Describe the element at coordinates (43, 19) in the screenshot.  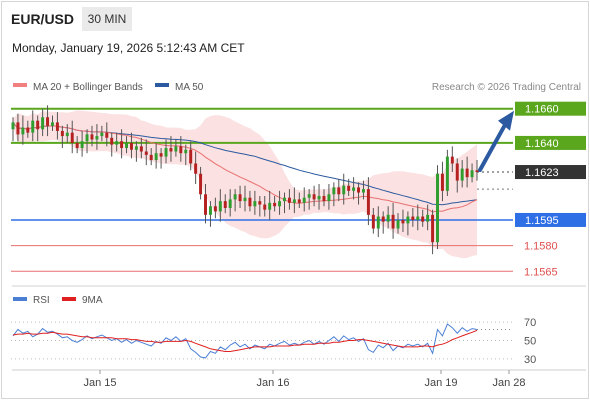
I see `symbol-title: EUR/USD` at that location.